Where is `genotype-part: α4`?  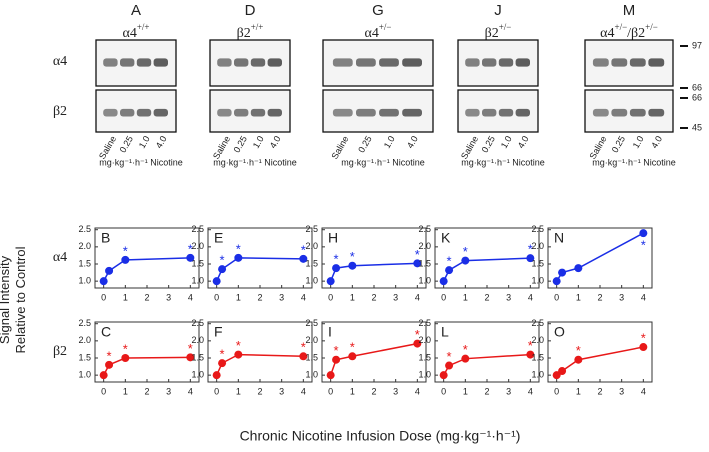
genotype-part: α4 is located at coordinates (130, 33).